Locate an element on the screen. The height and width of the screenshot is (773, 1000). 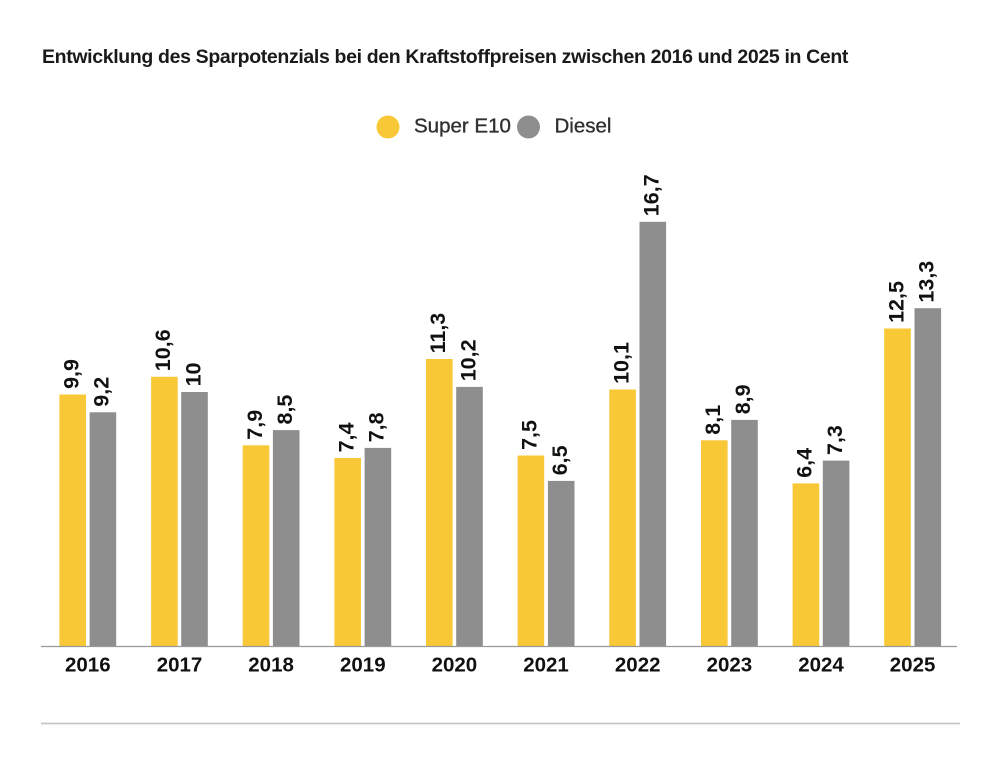
svg-text: 7,3 is located at coordinates (835, 440).